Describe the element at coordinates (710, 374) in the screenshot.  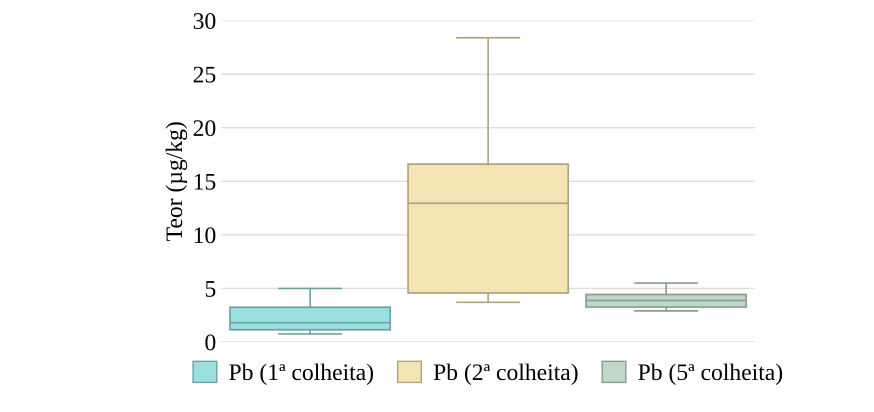
I see `legend-label: Pb (5ª colheita)` at that location.